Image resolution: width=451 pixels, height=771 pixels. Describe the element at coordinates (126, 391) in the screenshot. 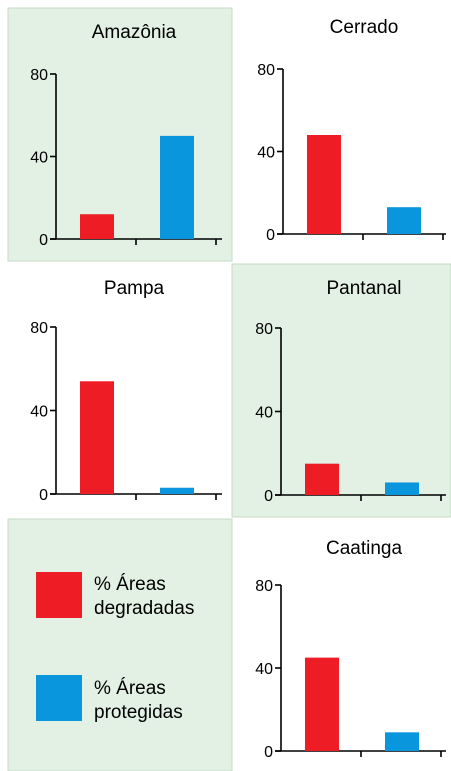

I see `chart-pampa: Pampa 0 40 80` at that location.